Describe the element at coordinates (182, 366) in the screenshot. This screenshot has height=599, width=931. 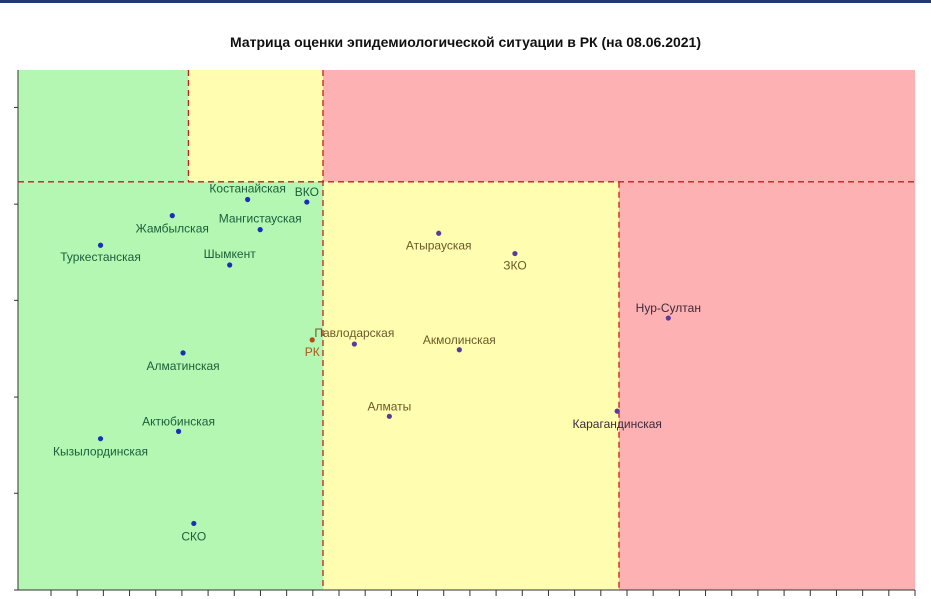
I see `point-label-6: Алматинская` at that location.